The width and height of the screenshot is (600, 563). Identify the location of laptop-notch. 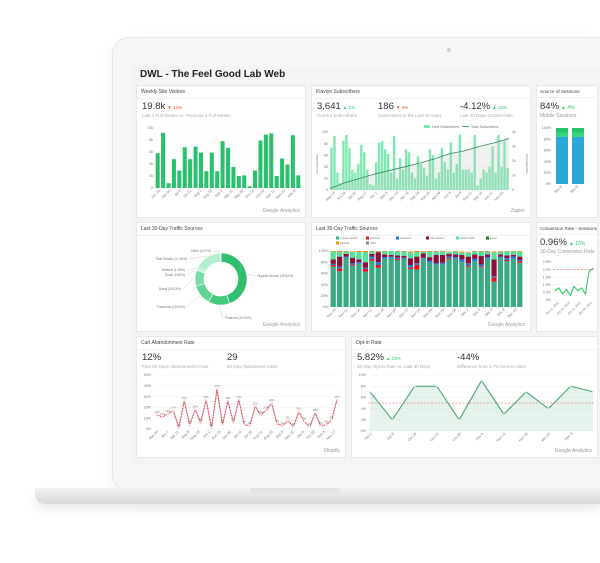
(295, 490).